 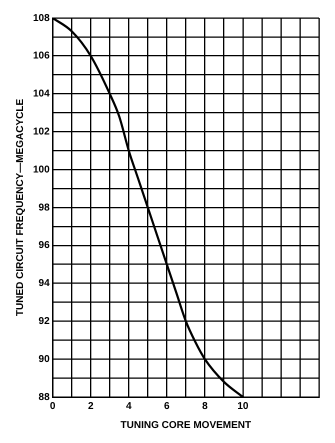 What do you see at coordinates (41, 94) in the screenshot?
I see `y-tick-label: 104` at bounding box center [41, 94].